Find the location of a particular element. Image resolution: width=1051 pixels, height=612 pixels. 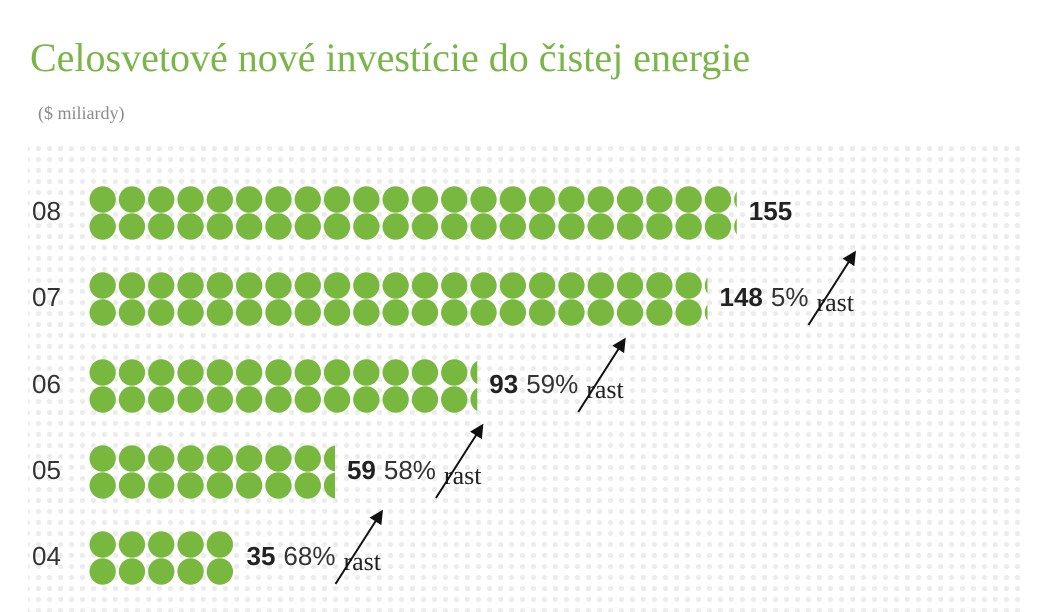

growth-label: 59% is located at coordinates (552, 384).